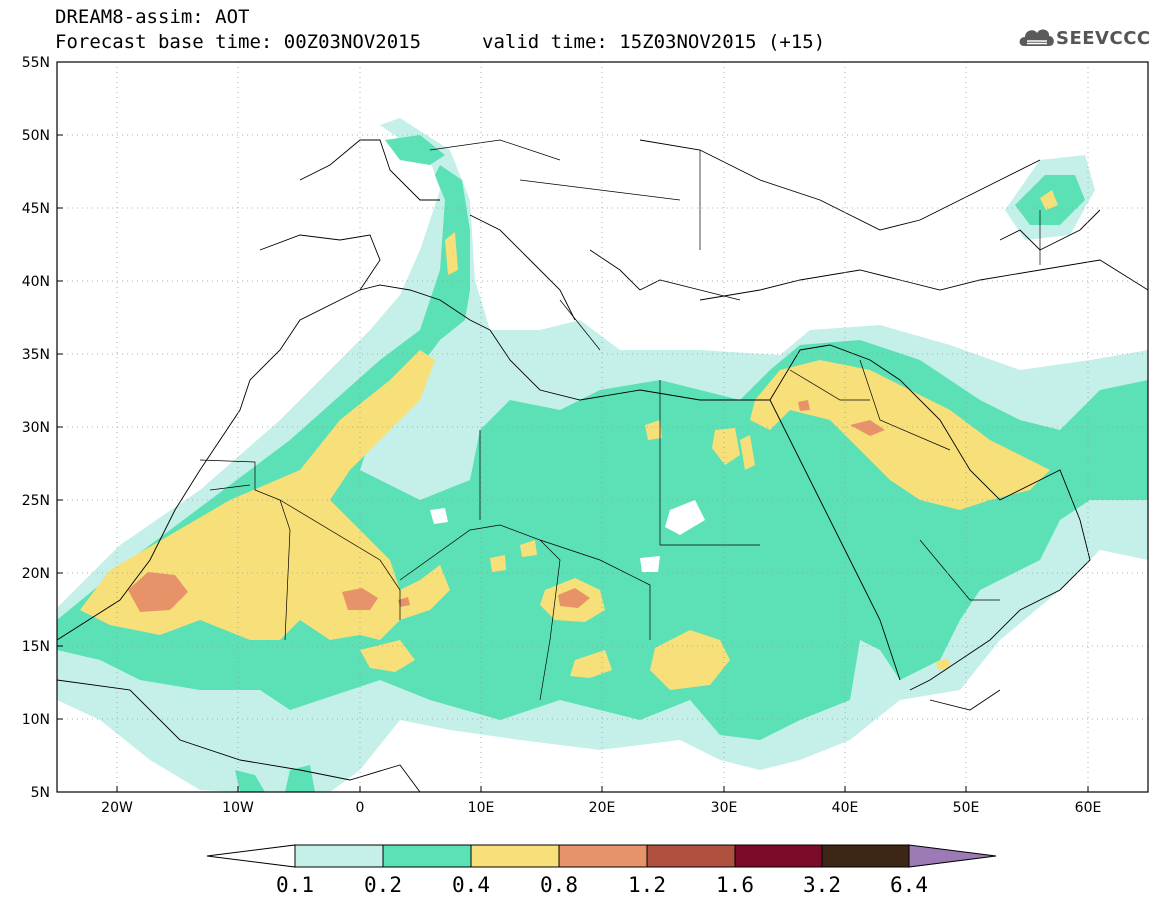 This screenshot has width=1165, height=905. I want to click on colorbar-label: 6.4, so click(909, 885).